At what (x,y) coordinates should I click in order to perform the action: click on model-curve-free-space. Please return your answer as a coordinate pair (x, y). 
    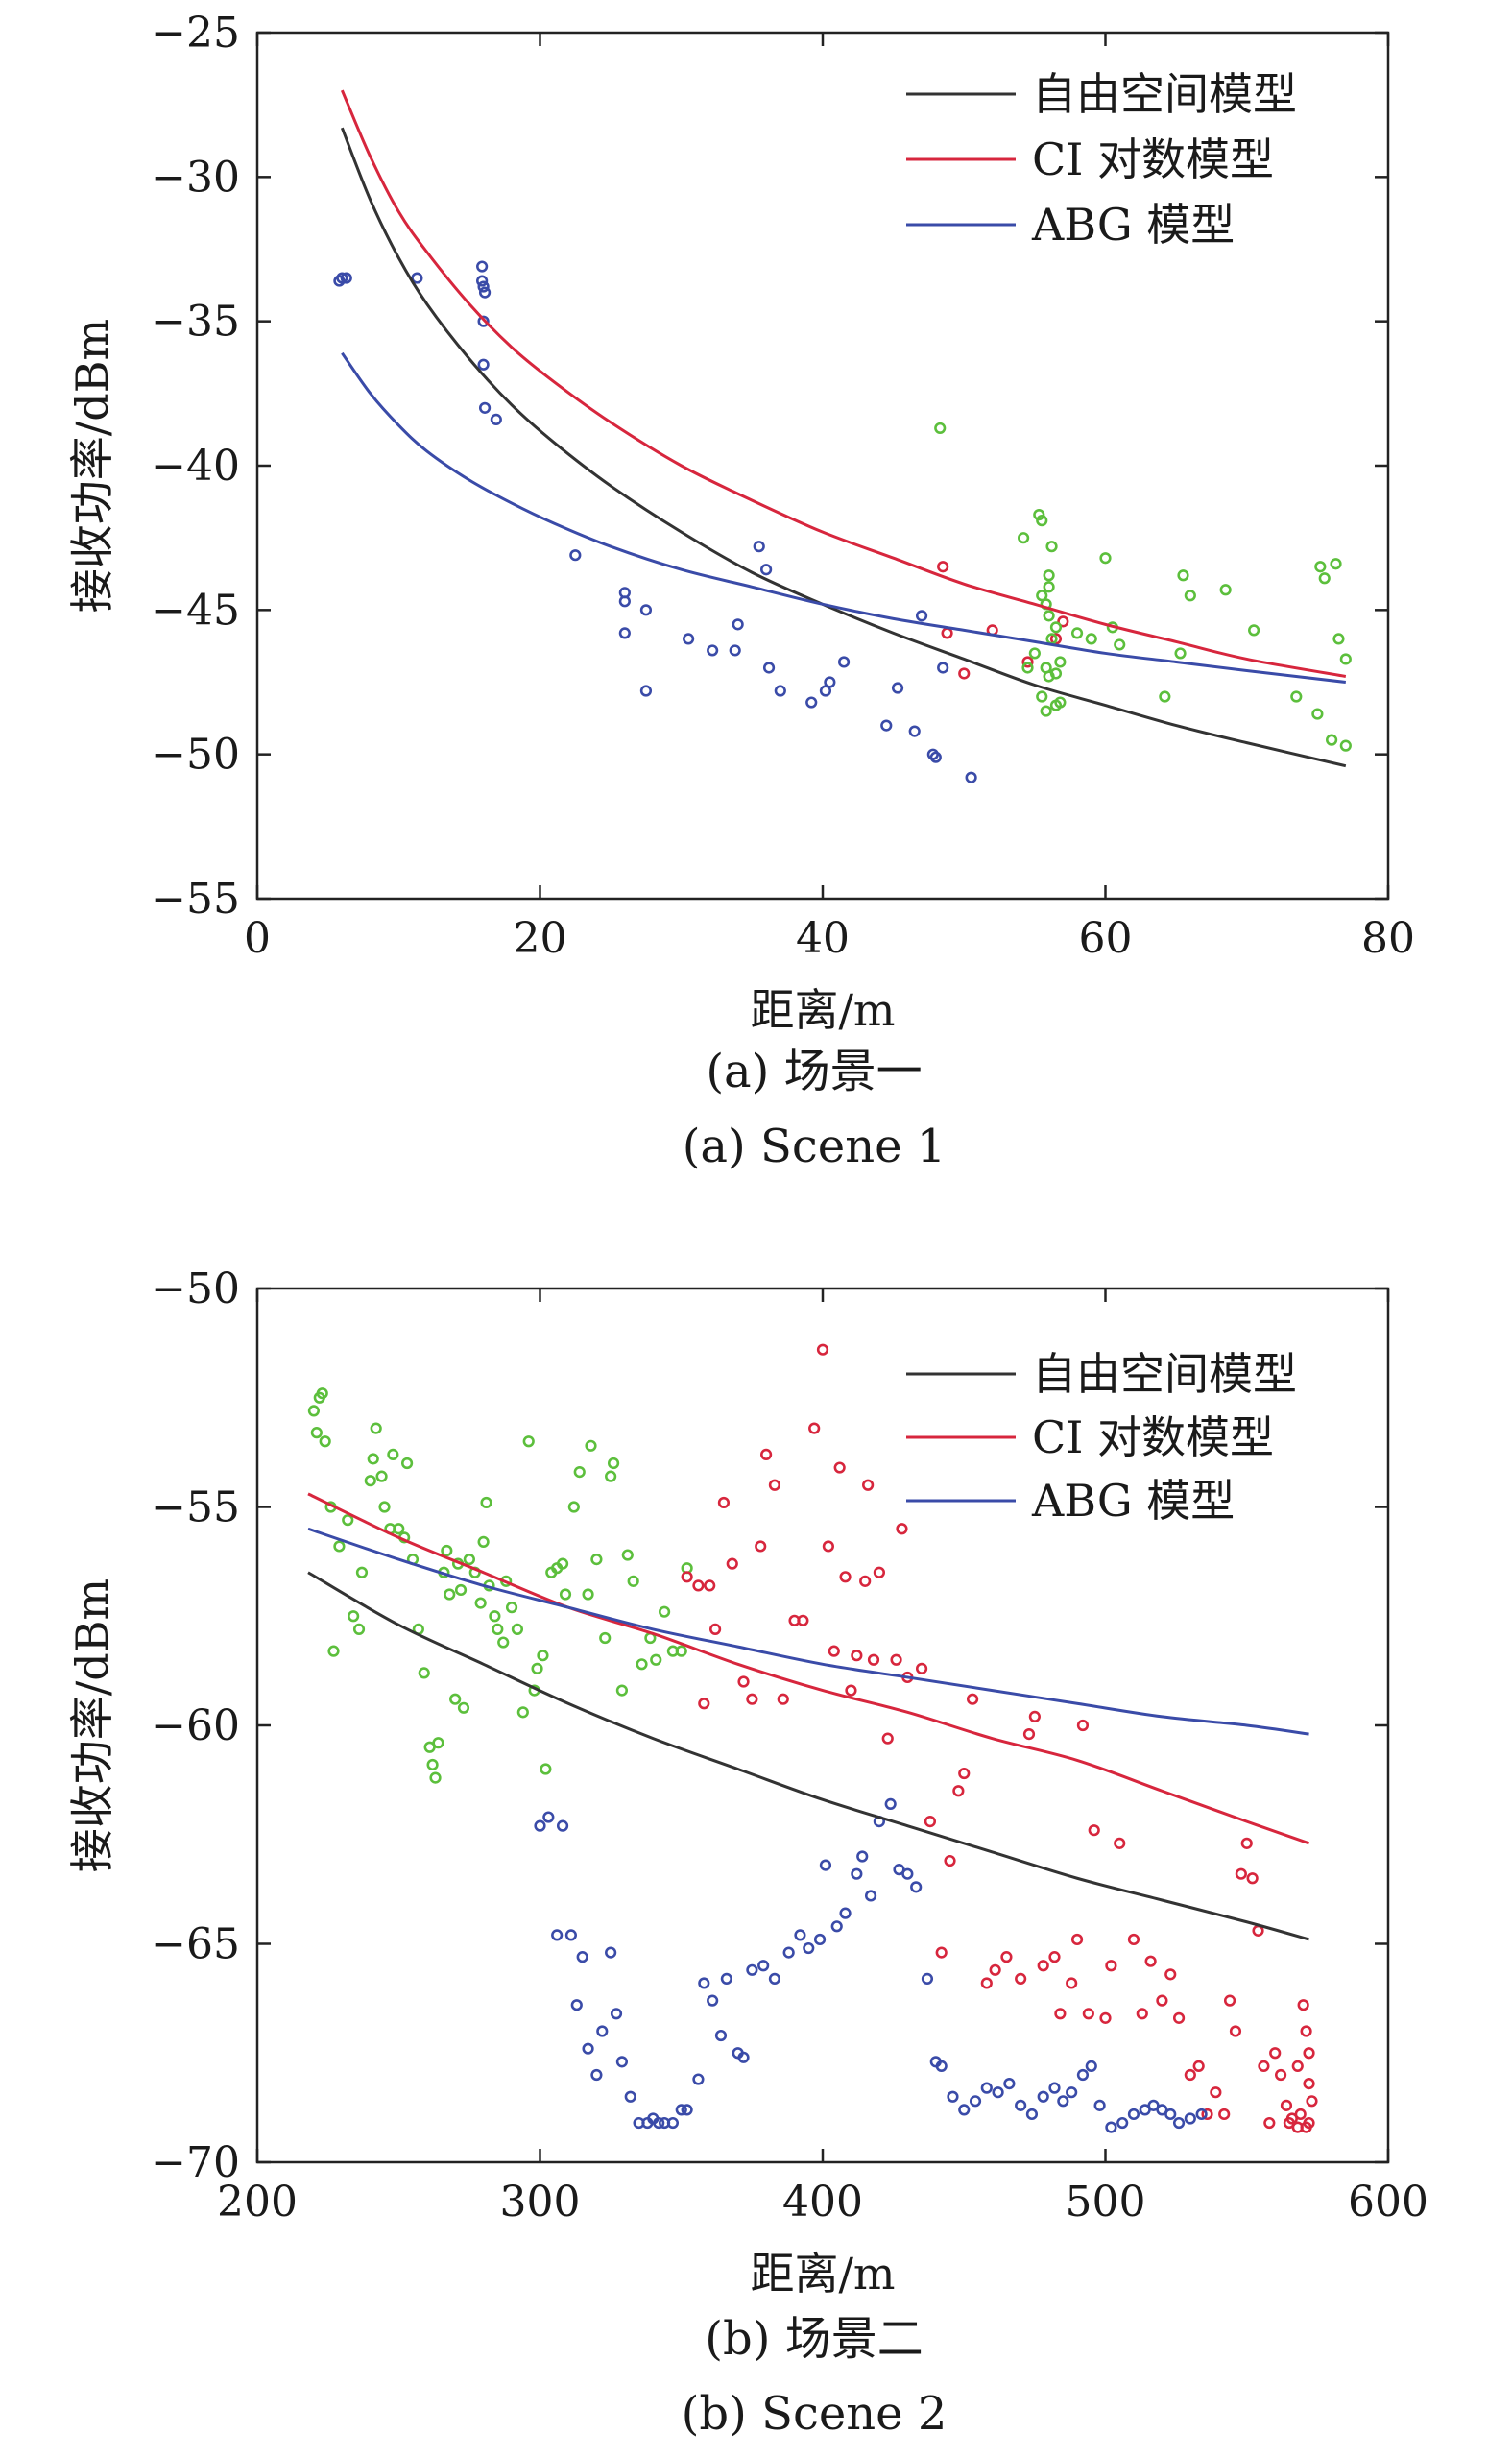
    Looking at the image, I should click on (808, 1756).